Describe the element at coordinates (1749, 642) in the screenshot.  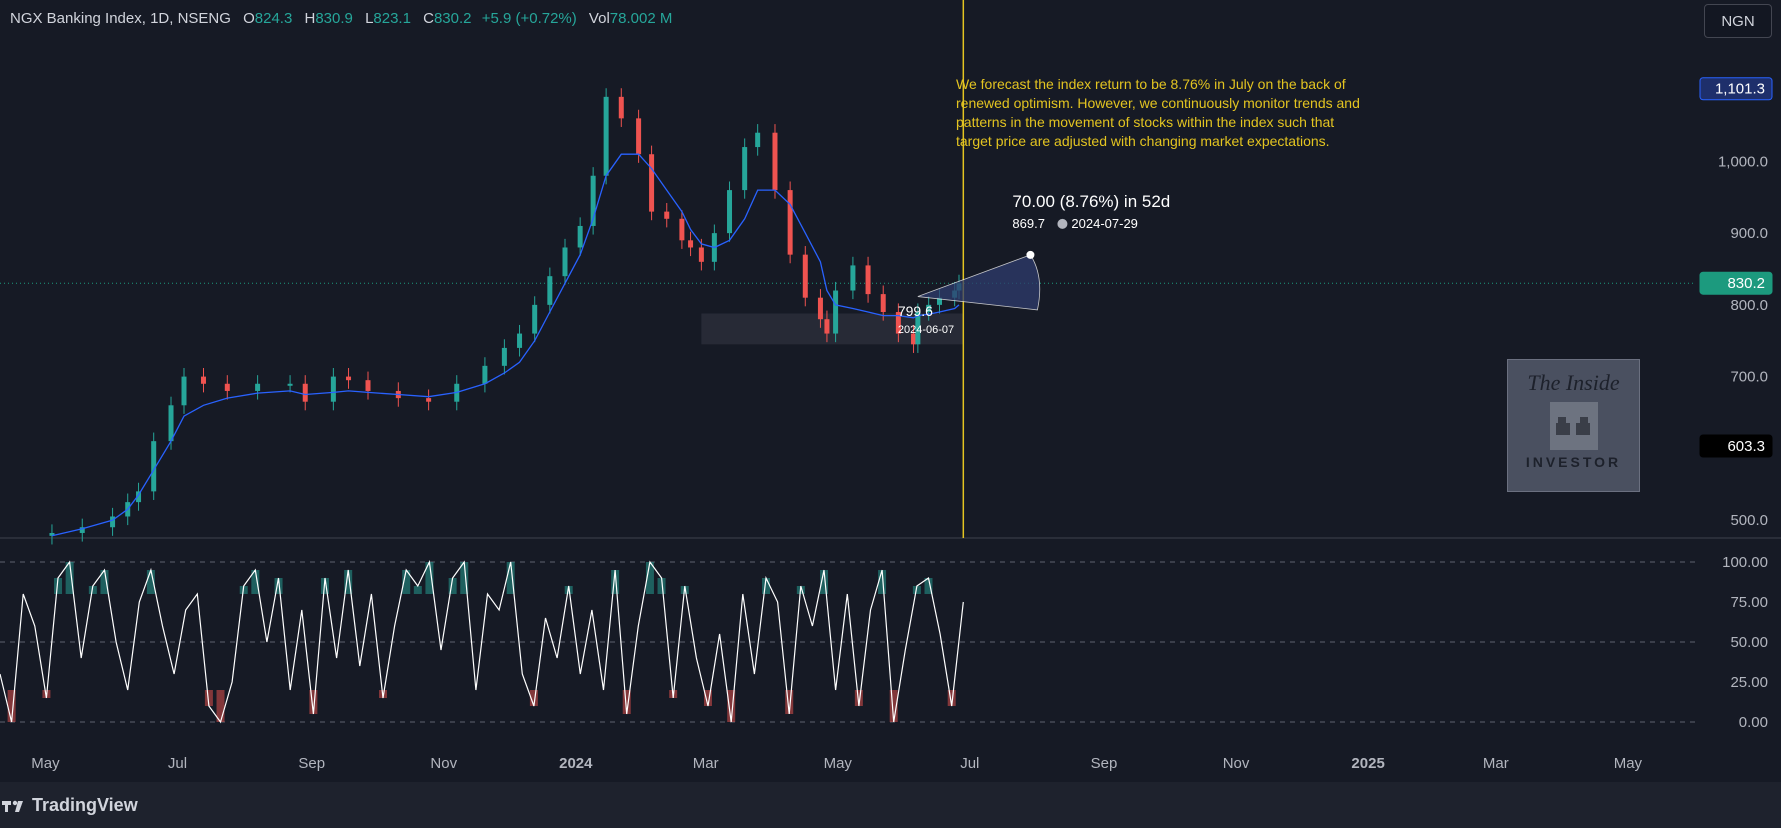
I see `oscillator-tick-label: 50.00` at that location.